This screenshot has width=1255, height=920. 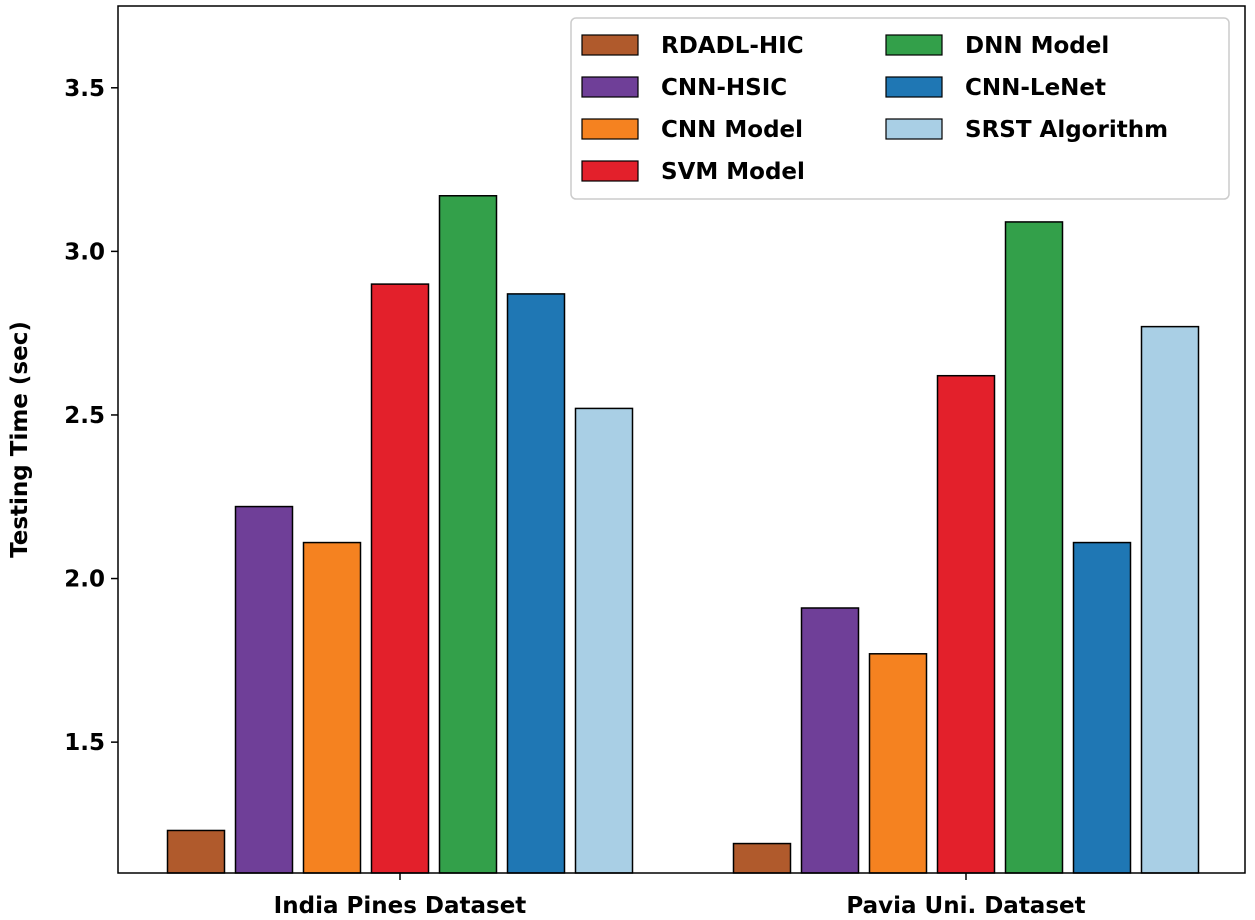 What do you see at coordinates (732, 46) in the screenshot?
I see `legend-label: RDADL-HIC` at bounding box center [732, 46].